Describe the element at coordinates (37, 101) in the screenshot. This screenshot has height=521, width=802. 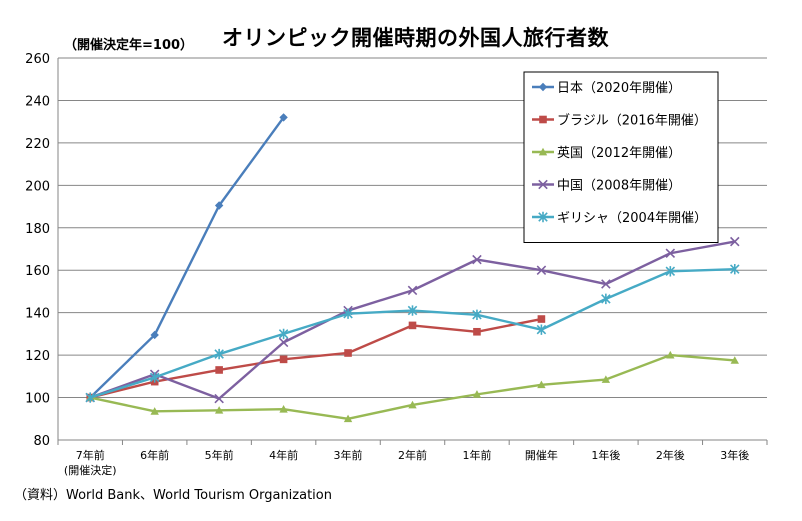
I see `y-tick-label: 240` at that location.